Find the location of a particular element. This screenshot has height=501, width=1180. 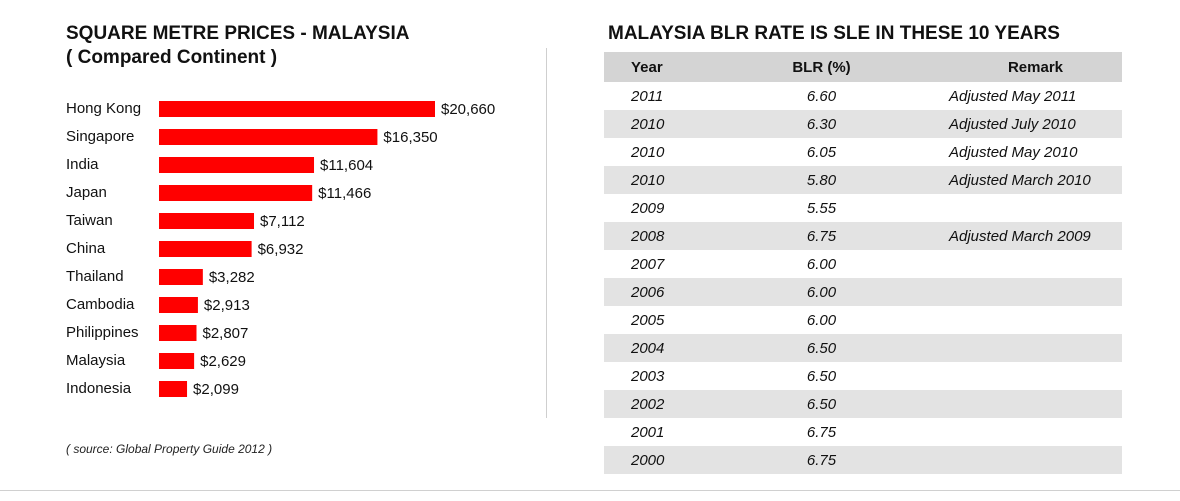

category-label: Singapore is located at coordinates (100, 136).